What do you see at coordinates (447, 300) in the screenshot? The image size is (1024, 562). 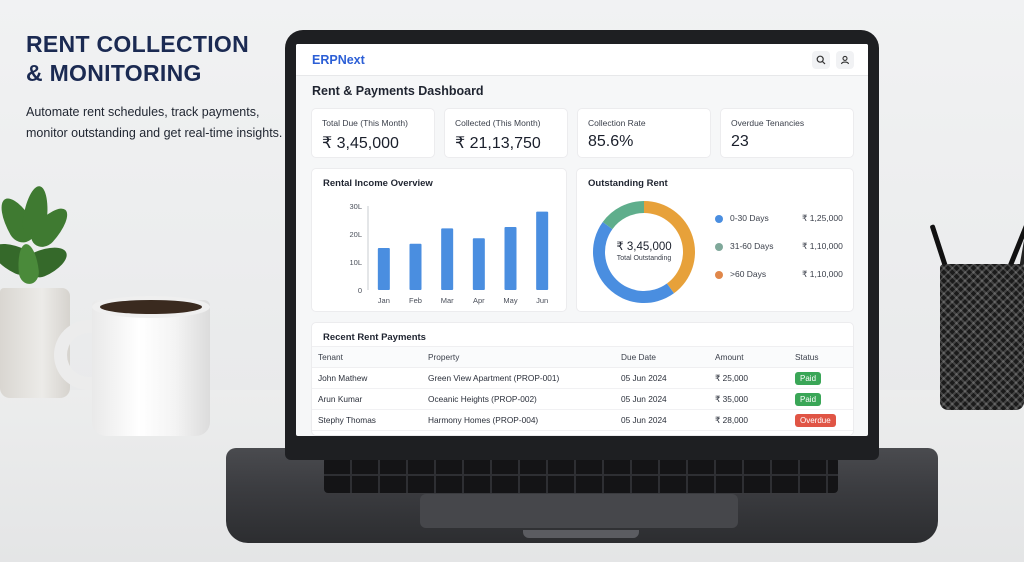 I see `x-tick-label: Mar` at bounding box center [447, 300].